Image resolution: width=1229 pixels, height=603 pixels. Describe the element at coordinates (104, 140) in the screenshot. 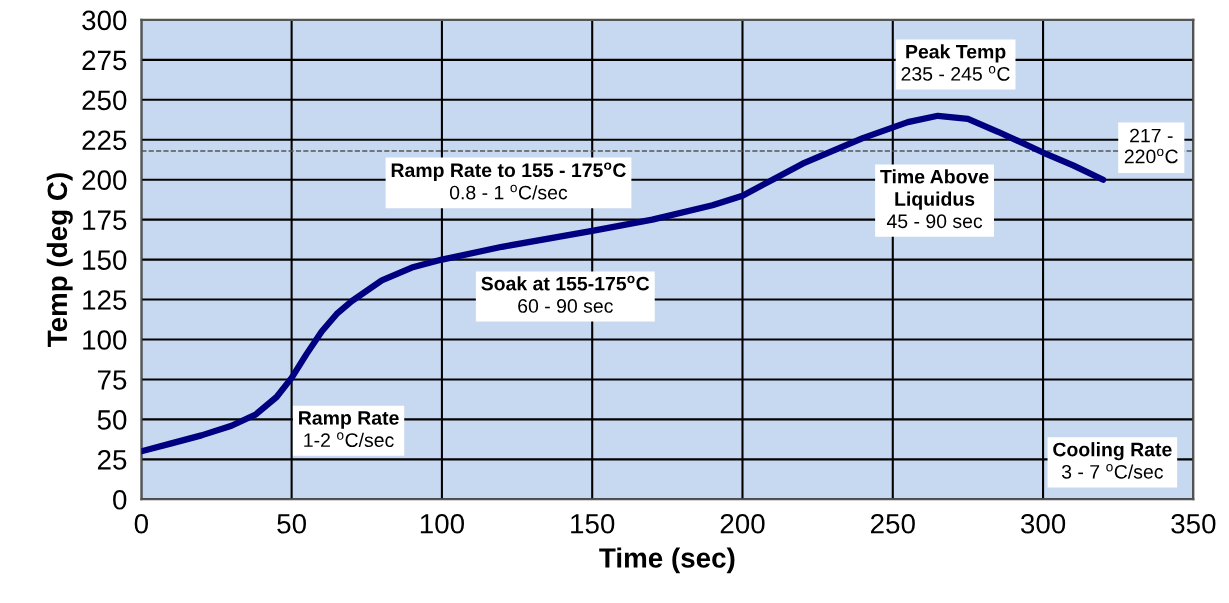

I see `y-tick-label: 225` at that location.